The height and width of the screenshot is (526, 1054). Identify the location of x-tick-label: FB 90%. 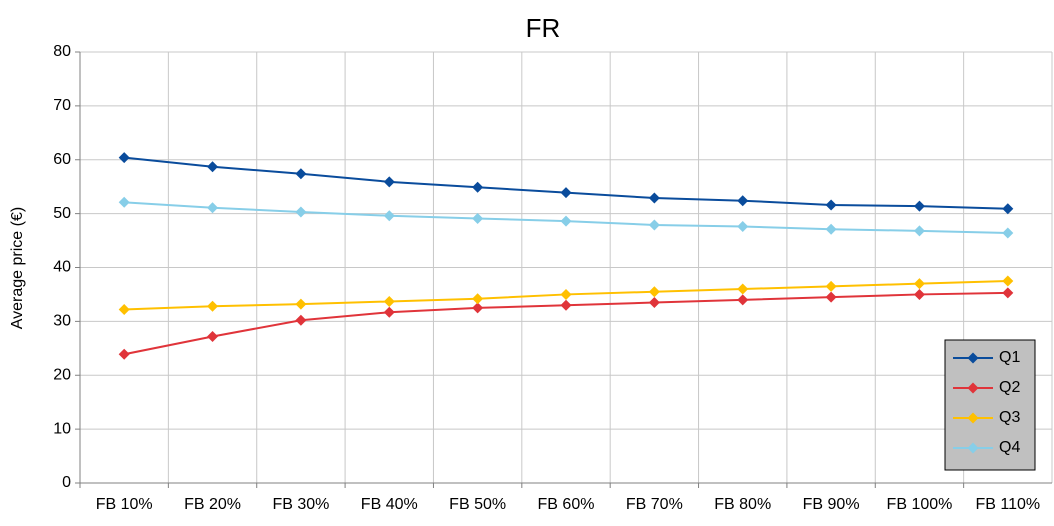
(831, 504).